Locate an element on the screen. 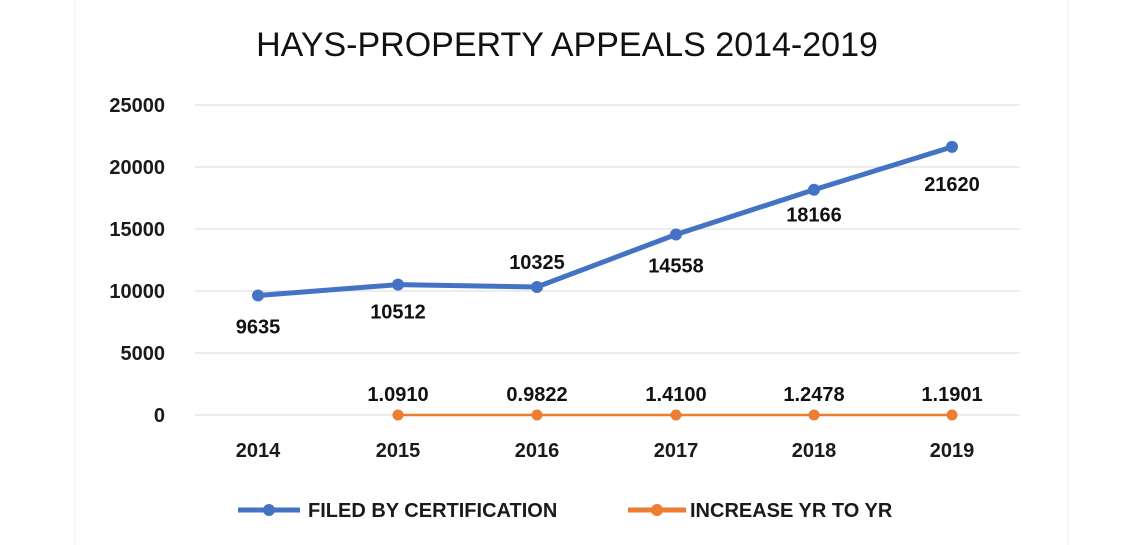  data-label: 0.9822 is located at coordinates (536, 395).